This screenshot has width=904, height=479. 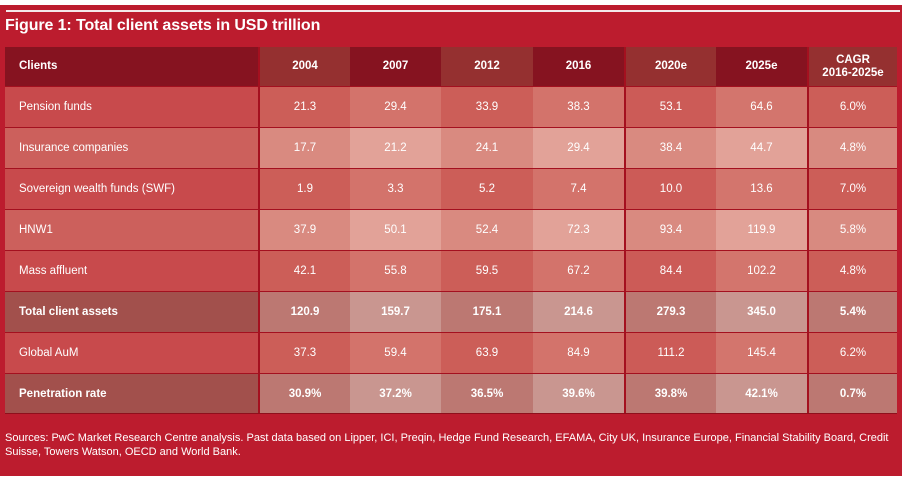 What do you see at coordinates (487, 147) in the screenshot?
I see `table-cell: 24.1` at bounding box center [487, 147].